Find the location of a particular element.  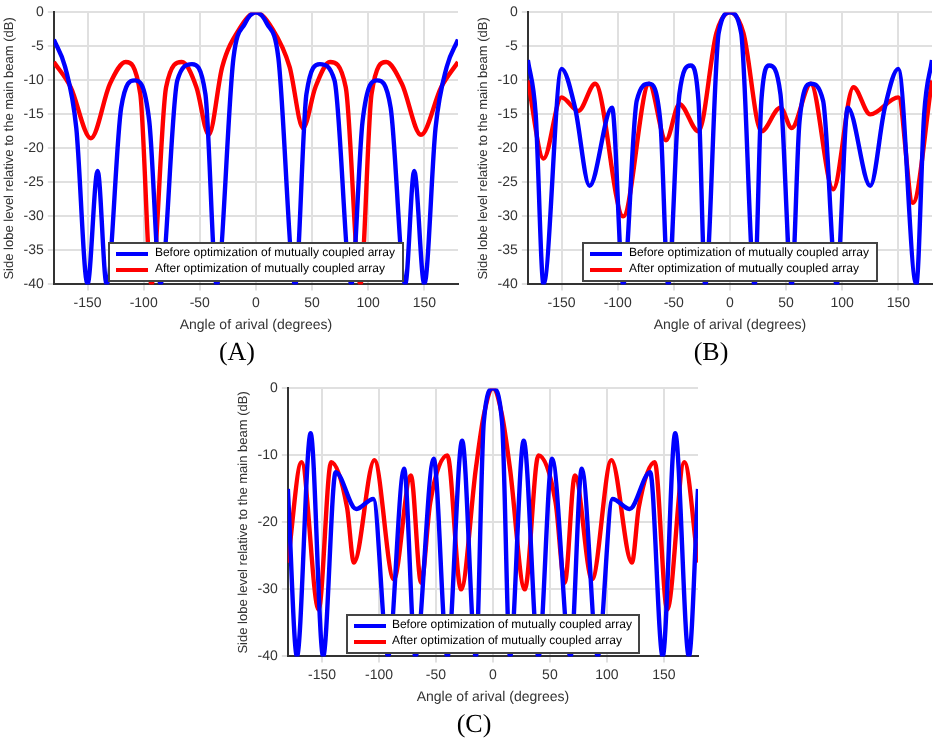

text: (C) is located at coordinates (474, 723).